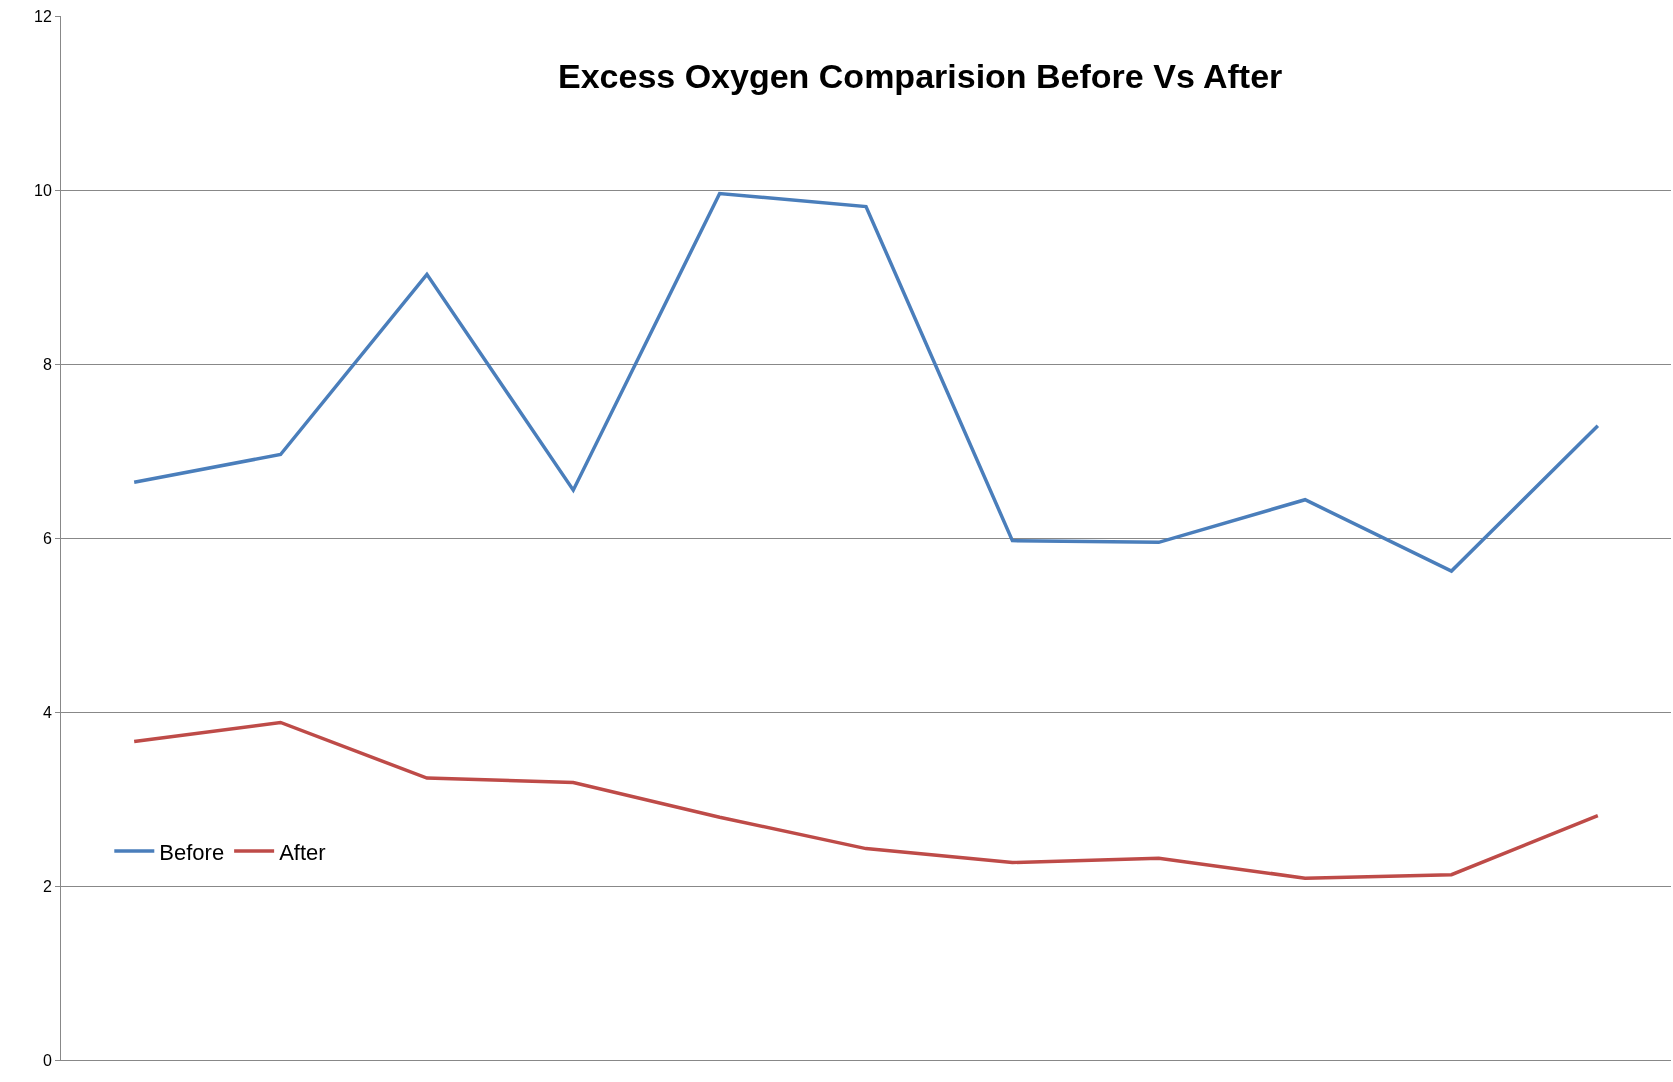 Image resolution: width=1673 pixels, height=1082 pixels. Describe the element at coordinates (43, 16) in the screenshot. I see `y-tick-label: 12` at that location.